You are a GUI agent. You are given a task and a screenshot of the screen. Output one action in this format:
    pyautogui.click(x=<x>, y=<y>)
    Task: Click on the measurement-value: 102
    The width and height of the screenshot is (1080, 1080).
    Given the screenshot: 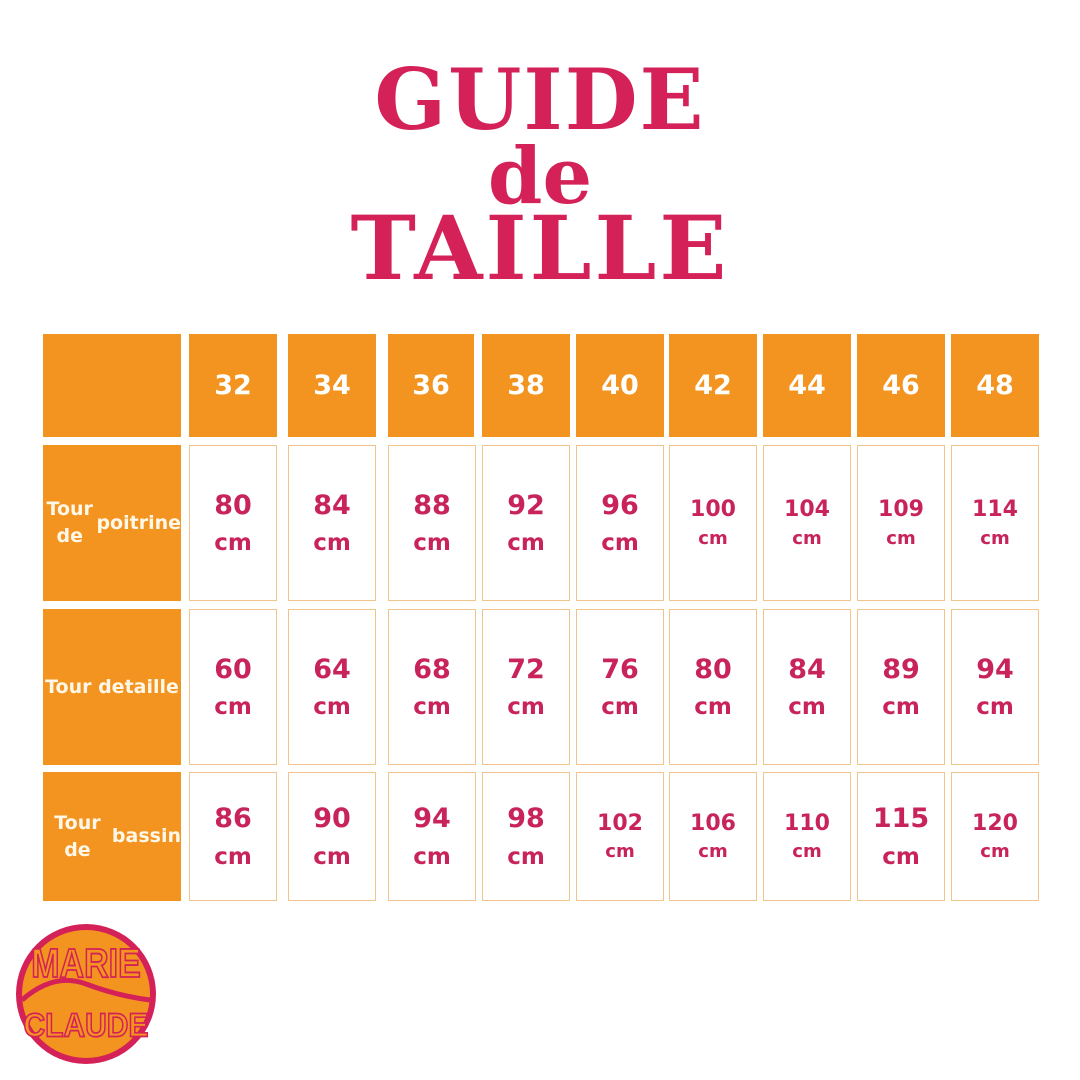 What is the action you would take?
    pyautogui.click(x=620, y=823)
    